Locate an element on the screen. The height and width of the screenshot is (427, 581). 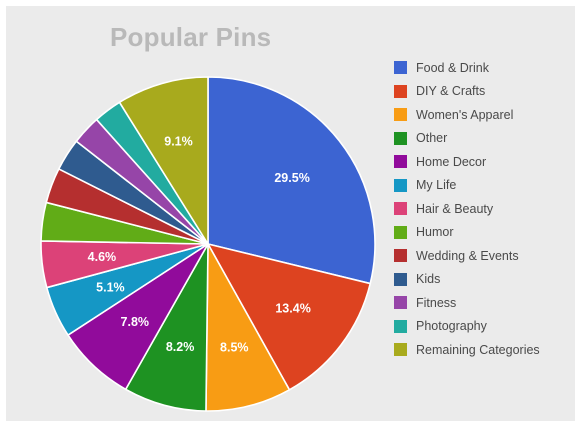
legend-item-food-and-drink: Food & Drink is located at coordinates (467, 68).